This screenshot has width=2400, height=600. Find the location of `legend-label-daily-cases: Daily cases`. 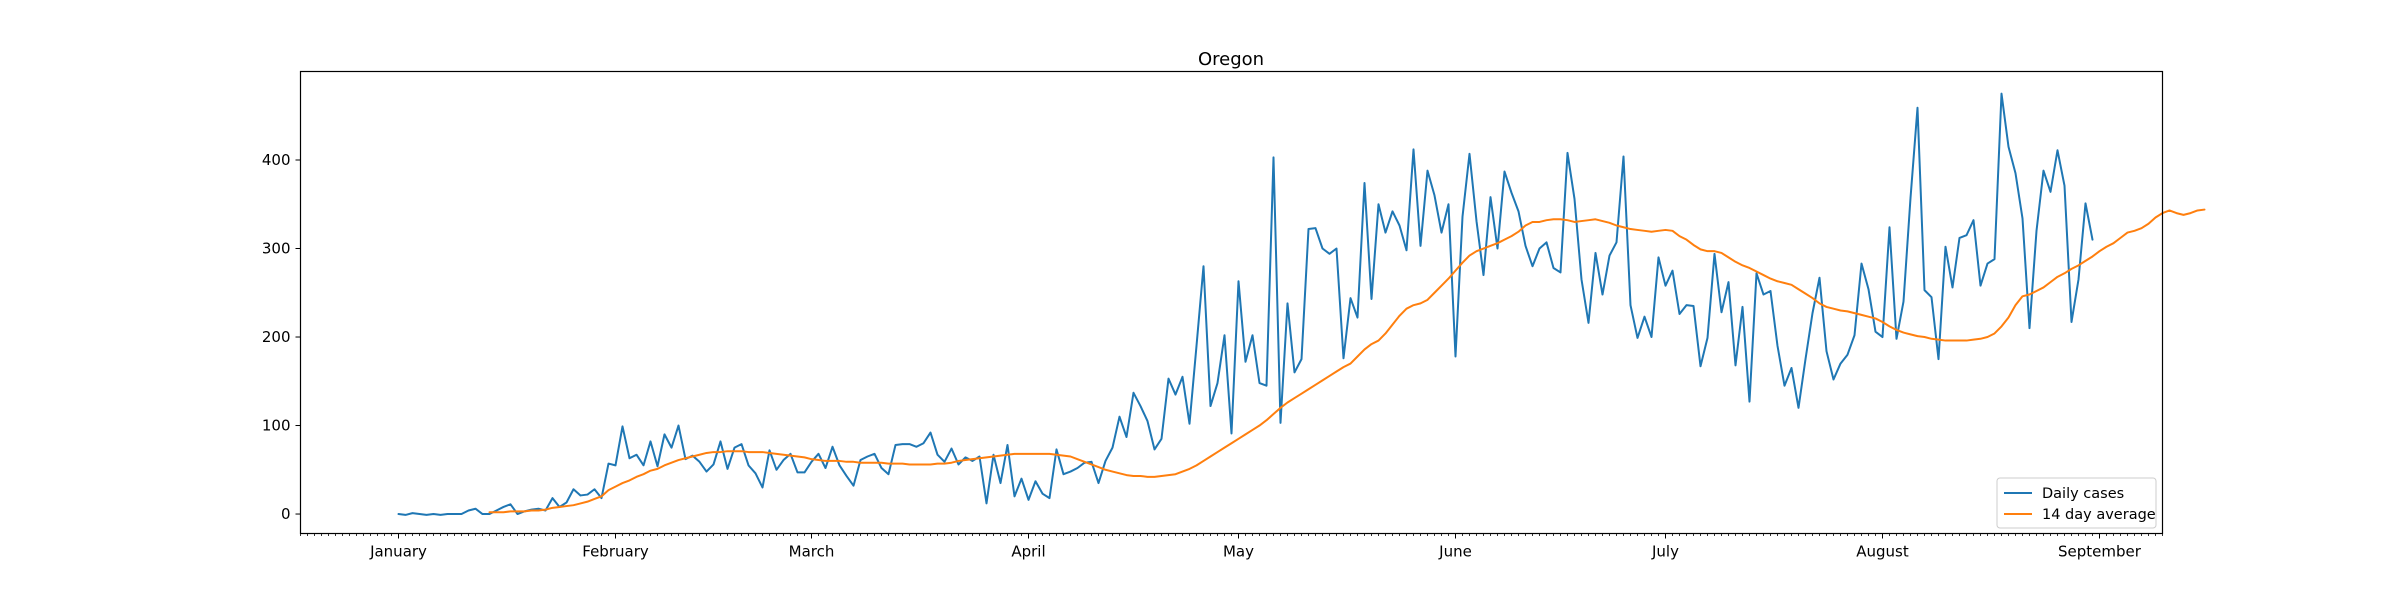

legend-label-daily-cases: Daily cases is located at coordinates (2083, 494).